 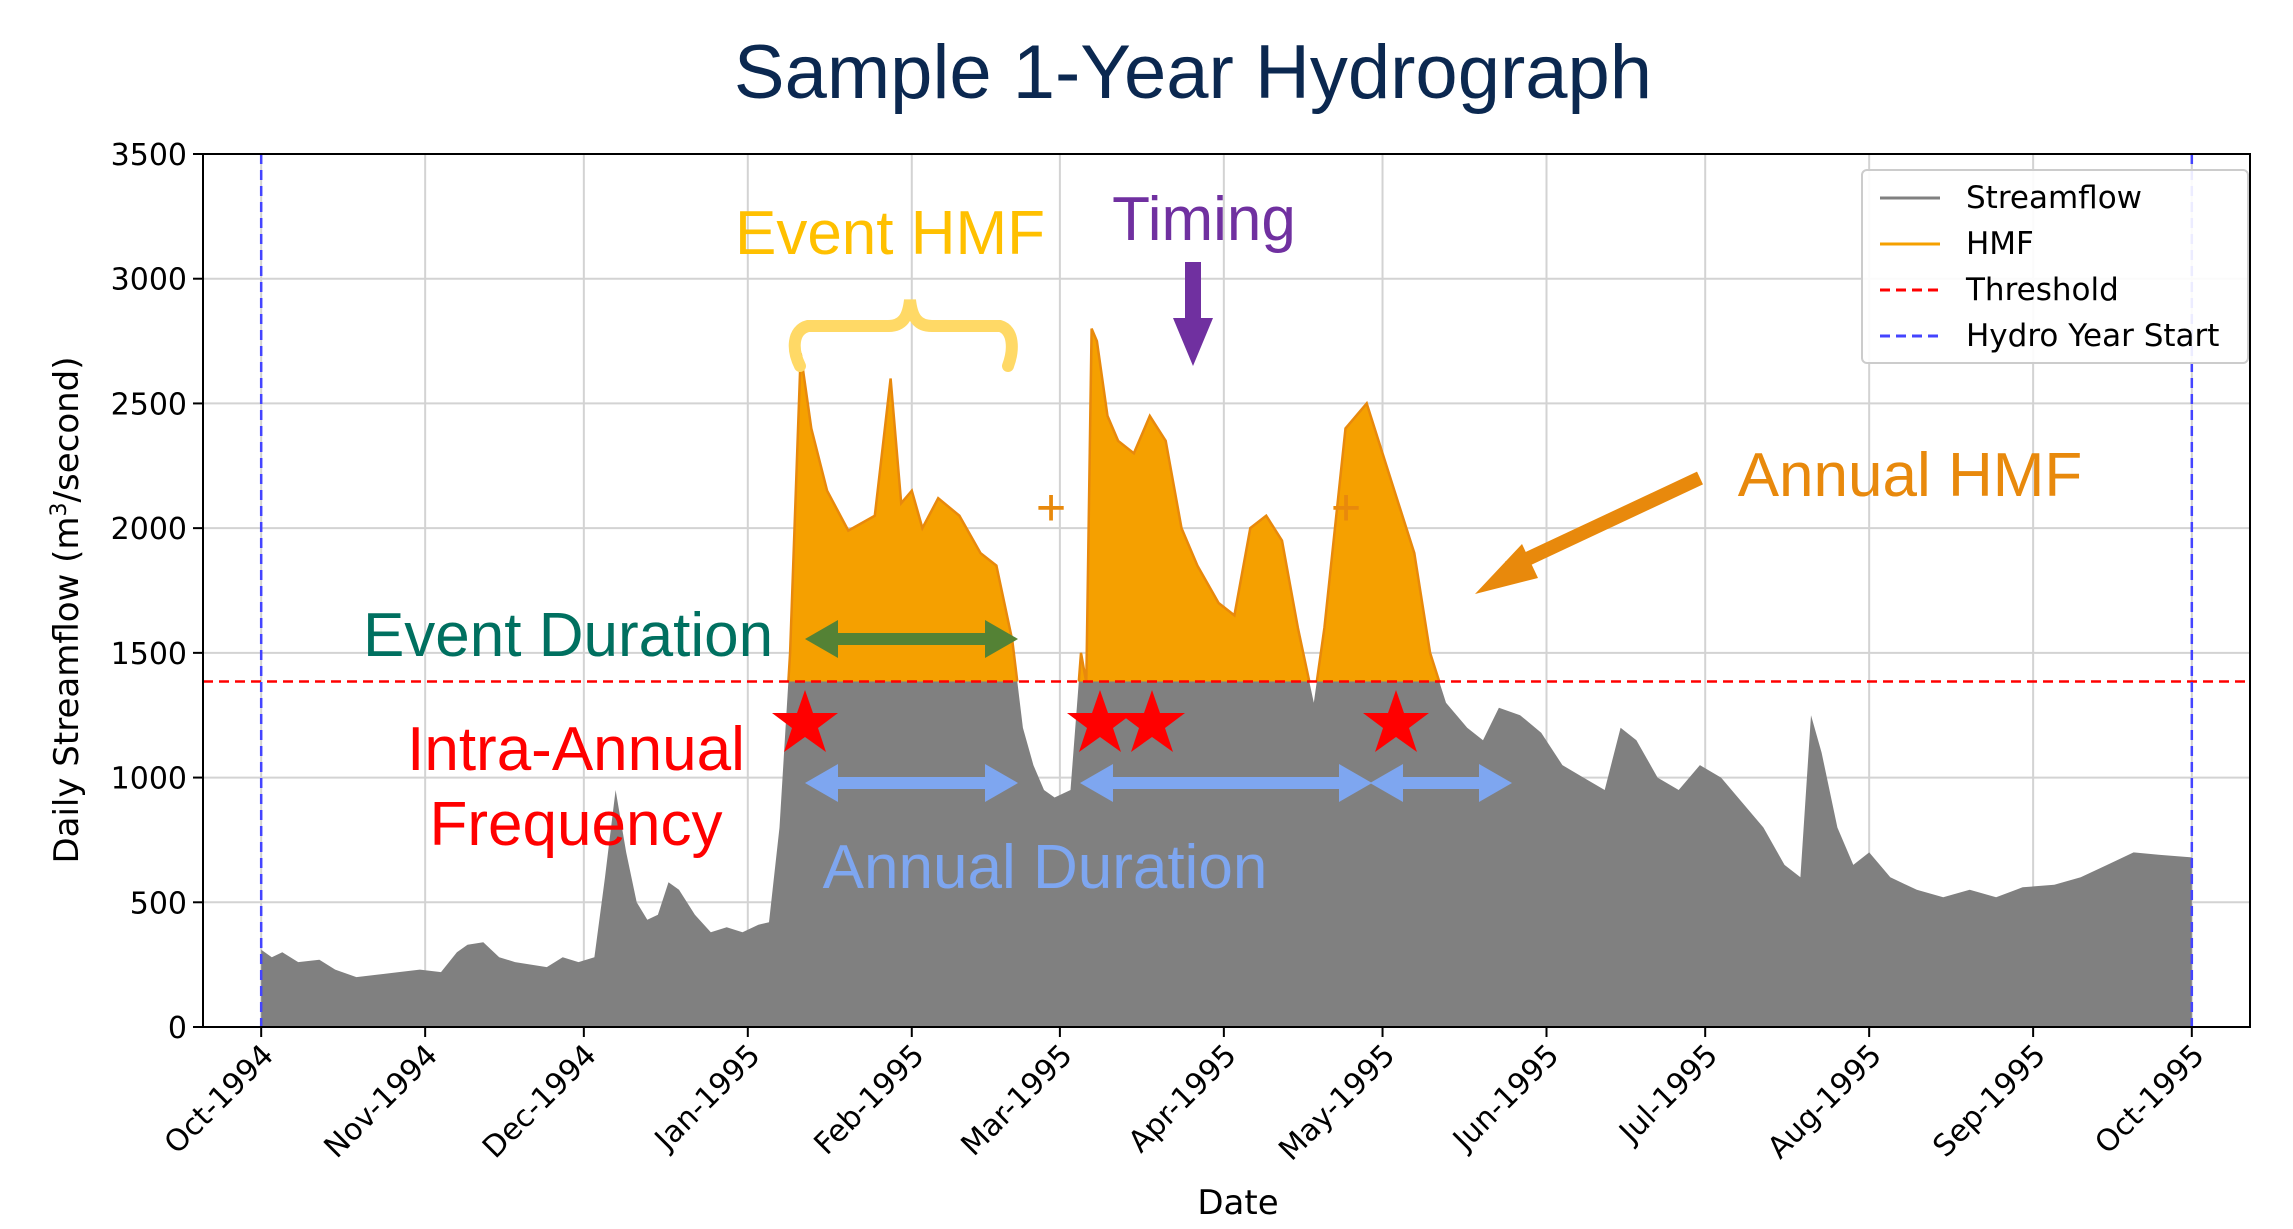 I want to click on annual-hmf-arrow-shaft, so click(x=1604, y=523).